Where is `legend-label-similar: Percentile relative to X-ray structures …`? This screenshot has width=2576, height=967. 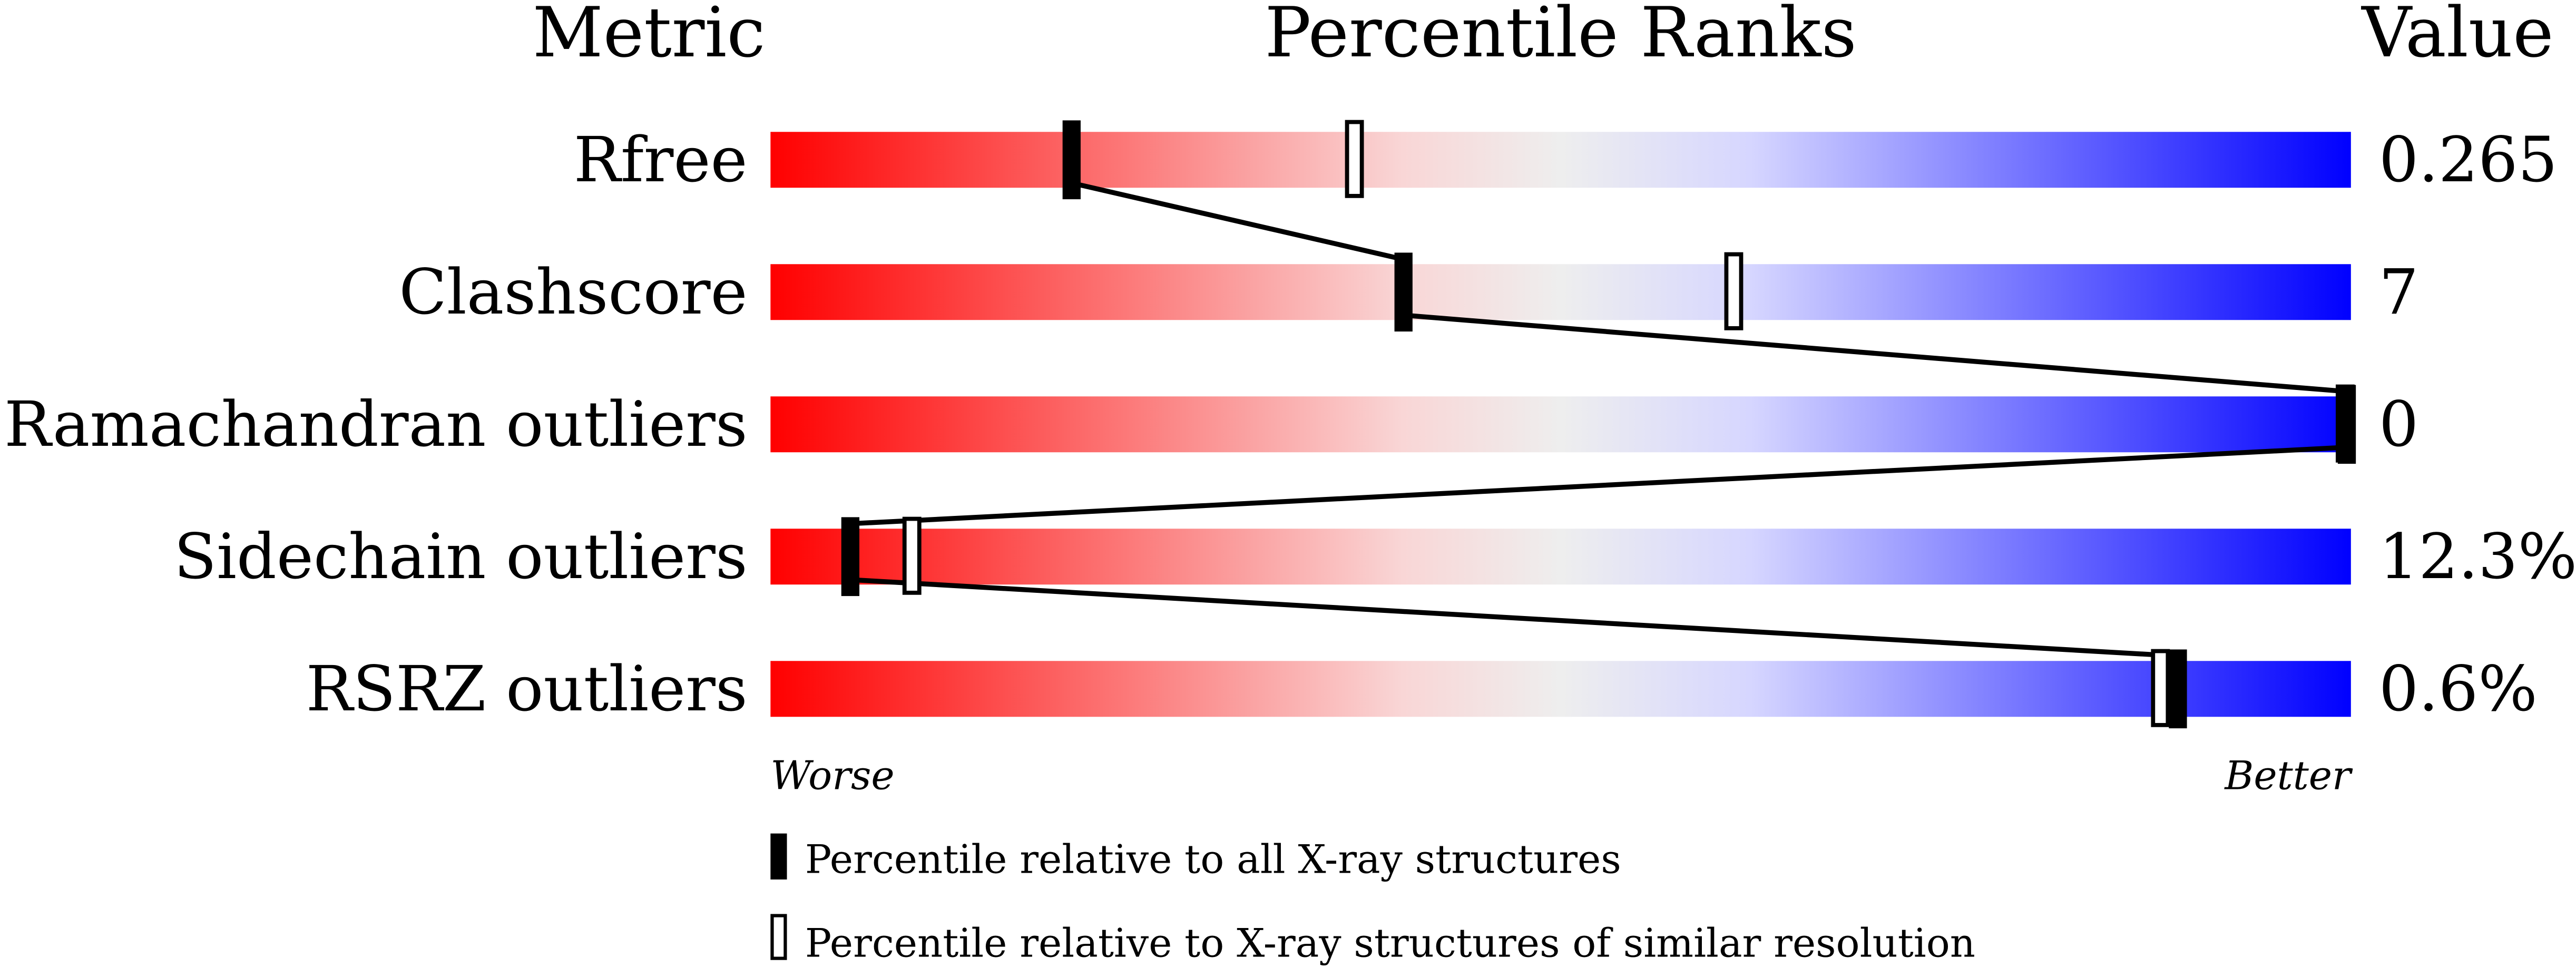 legend-label-similar: Percentile relative to X-ray structures … is located at coordinates (1390, 943).